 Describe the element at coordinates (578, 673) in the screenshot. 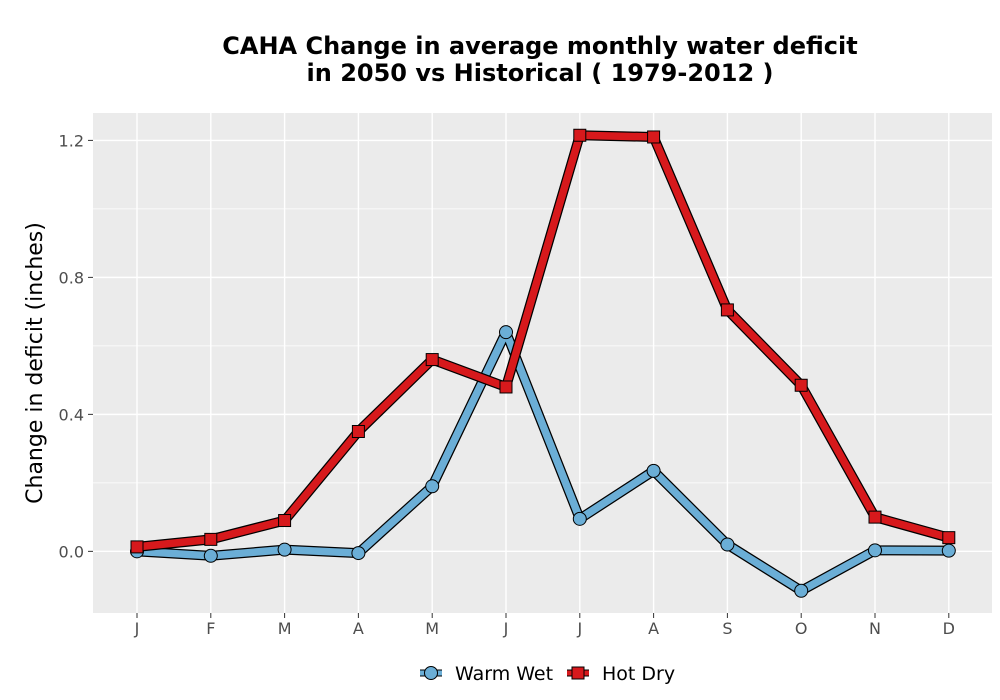

I see `hot-dry-legend-marker` at that location.